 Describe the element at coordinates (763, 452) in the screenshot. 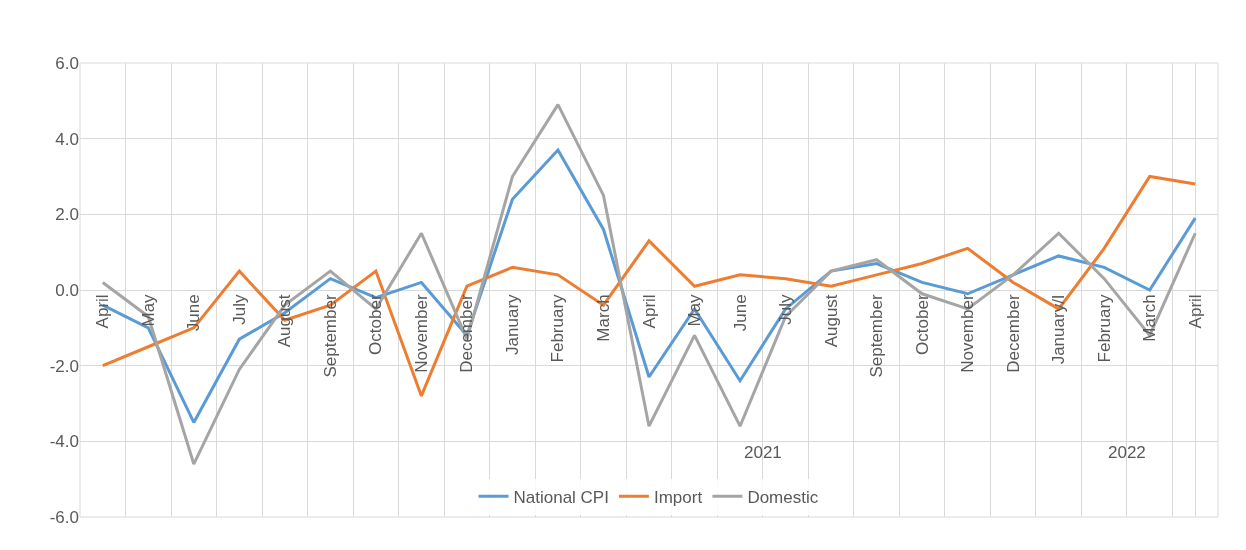

I see `annotation: 2021` at that location.